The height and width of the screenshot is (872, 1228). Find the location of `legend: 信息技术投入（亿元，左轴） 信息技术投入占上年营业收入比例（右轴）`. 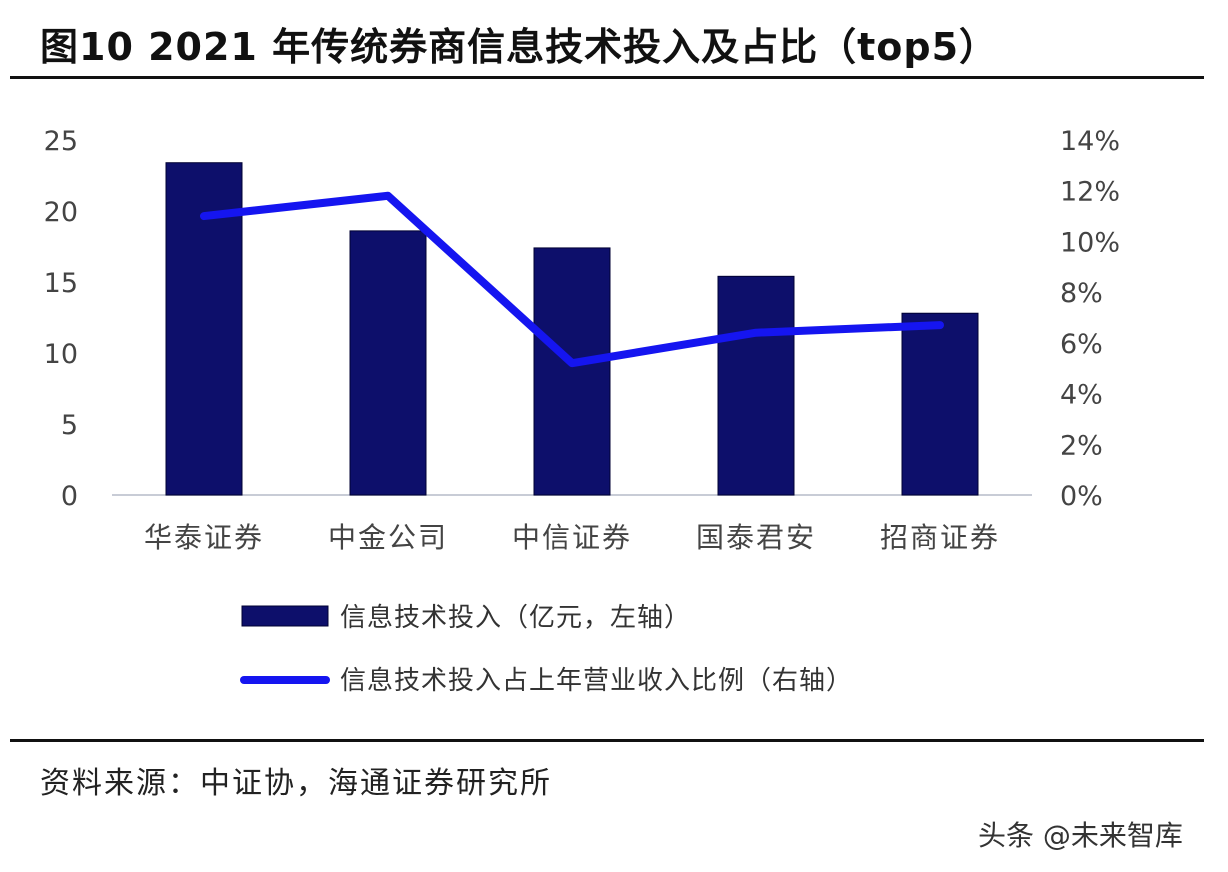

legend: 信息技术投入（亿元，左轴） 信息技术投入占上年营业收入比例（右轴） is located at coordinates (546, 649).